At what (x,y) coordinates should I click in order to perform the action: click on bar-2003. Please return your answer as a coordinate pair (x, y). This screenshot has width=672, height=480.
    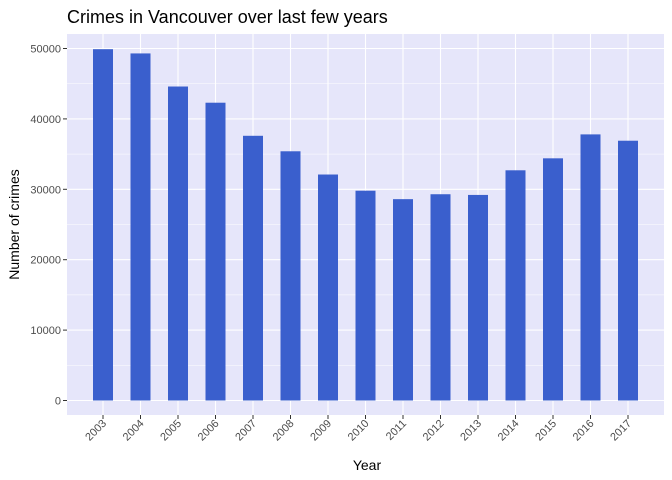
    Looking at the image, I should click on (103, 225).